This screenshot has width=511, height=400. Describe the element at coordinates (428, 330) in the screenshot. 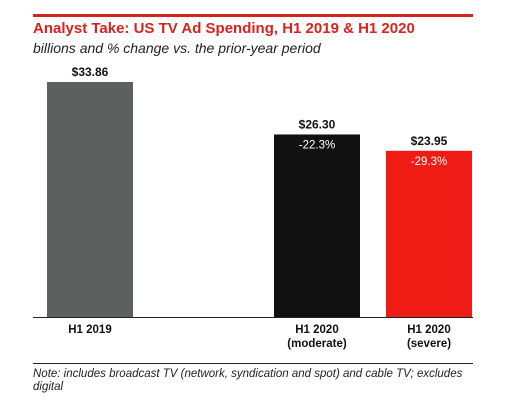

I see `category-label-3: H1 2020` at that location.